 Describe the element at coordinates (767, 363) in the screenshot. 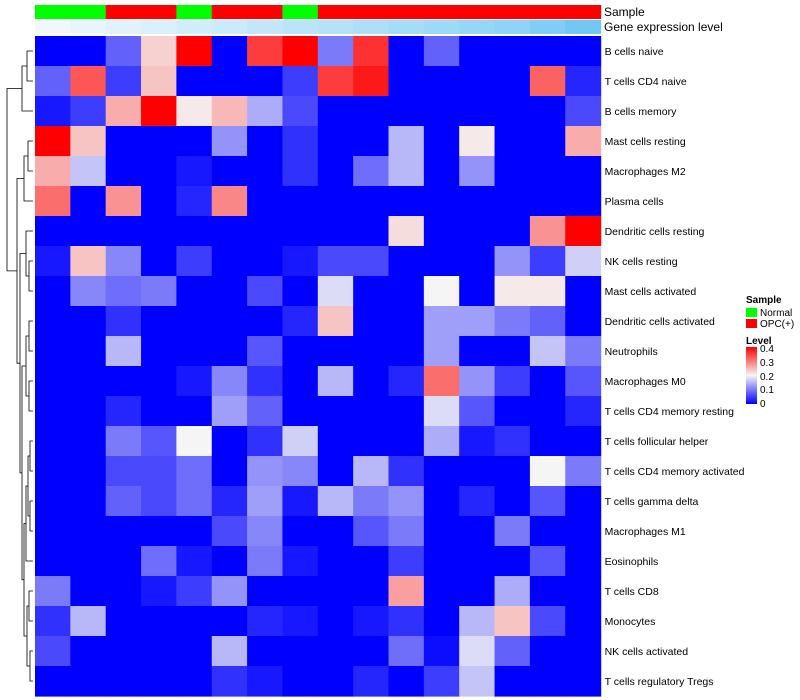

I see `level-tick-0.3: 0.3` at that location.